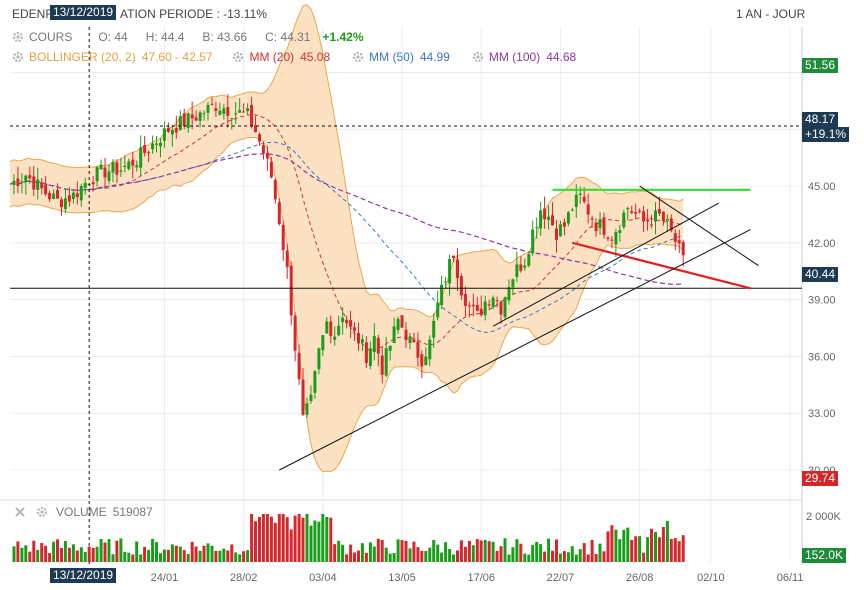 This screenshot has height=590, width=864. I want to click on volume-tick-label: 2 000K, so click(824, 517).